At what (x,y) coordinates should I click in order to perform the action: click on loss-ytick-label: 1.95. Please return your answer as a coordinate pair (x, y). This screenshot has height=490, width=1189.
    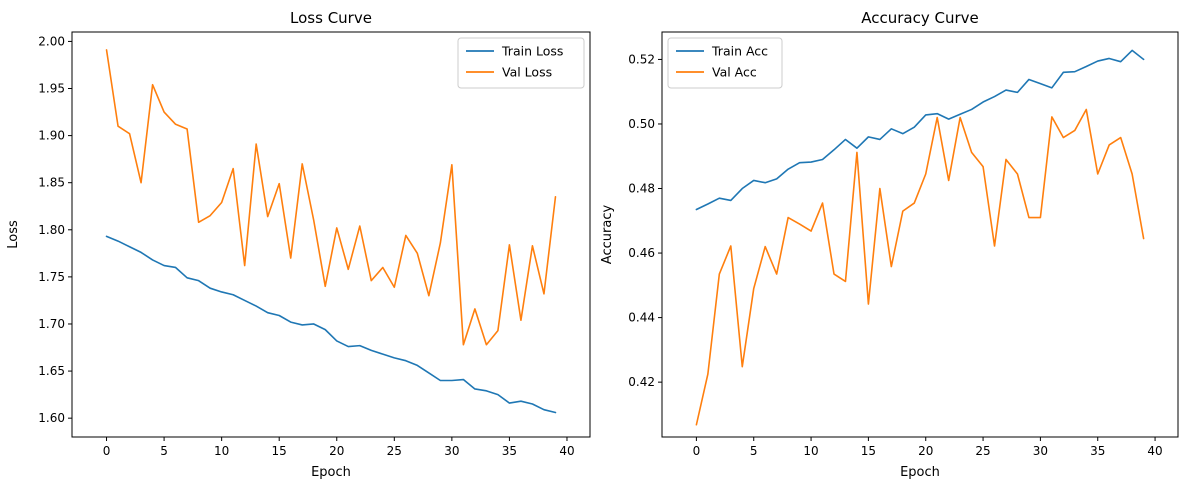
    Looking at the image, I should click on (51, 89).